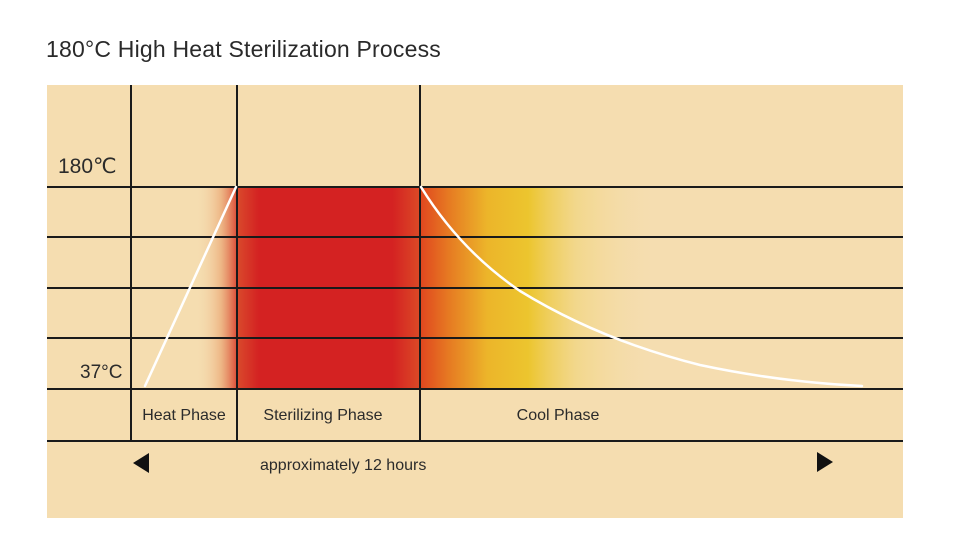 The width and height of the screenshot is (953, 559). What do you see at coordinates (101, 372) in the screenshot?
I see `temp-label-bottom: 37°C` at bounding box center [101, 372].